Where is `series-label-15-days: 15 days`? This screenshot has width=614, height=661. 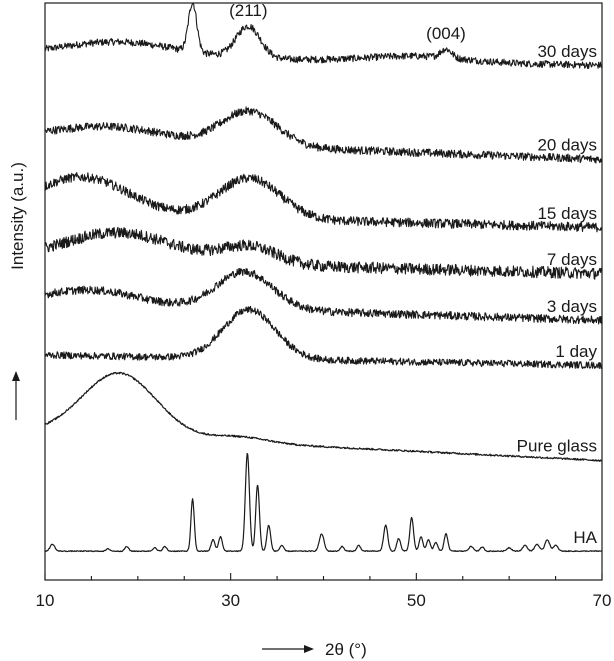
series-label-15-days: 15 days is located at coordinates (567, 213).